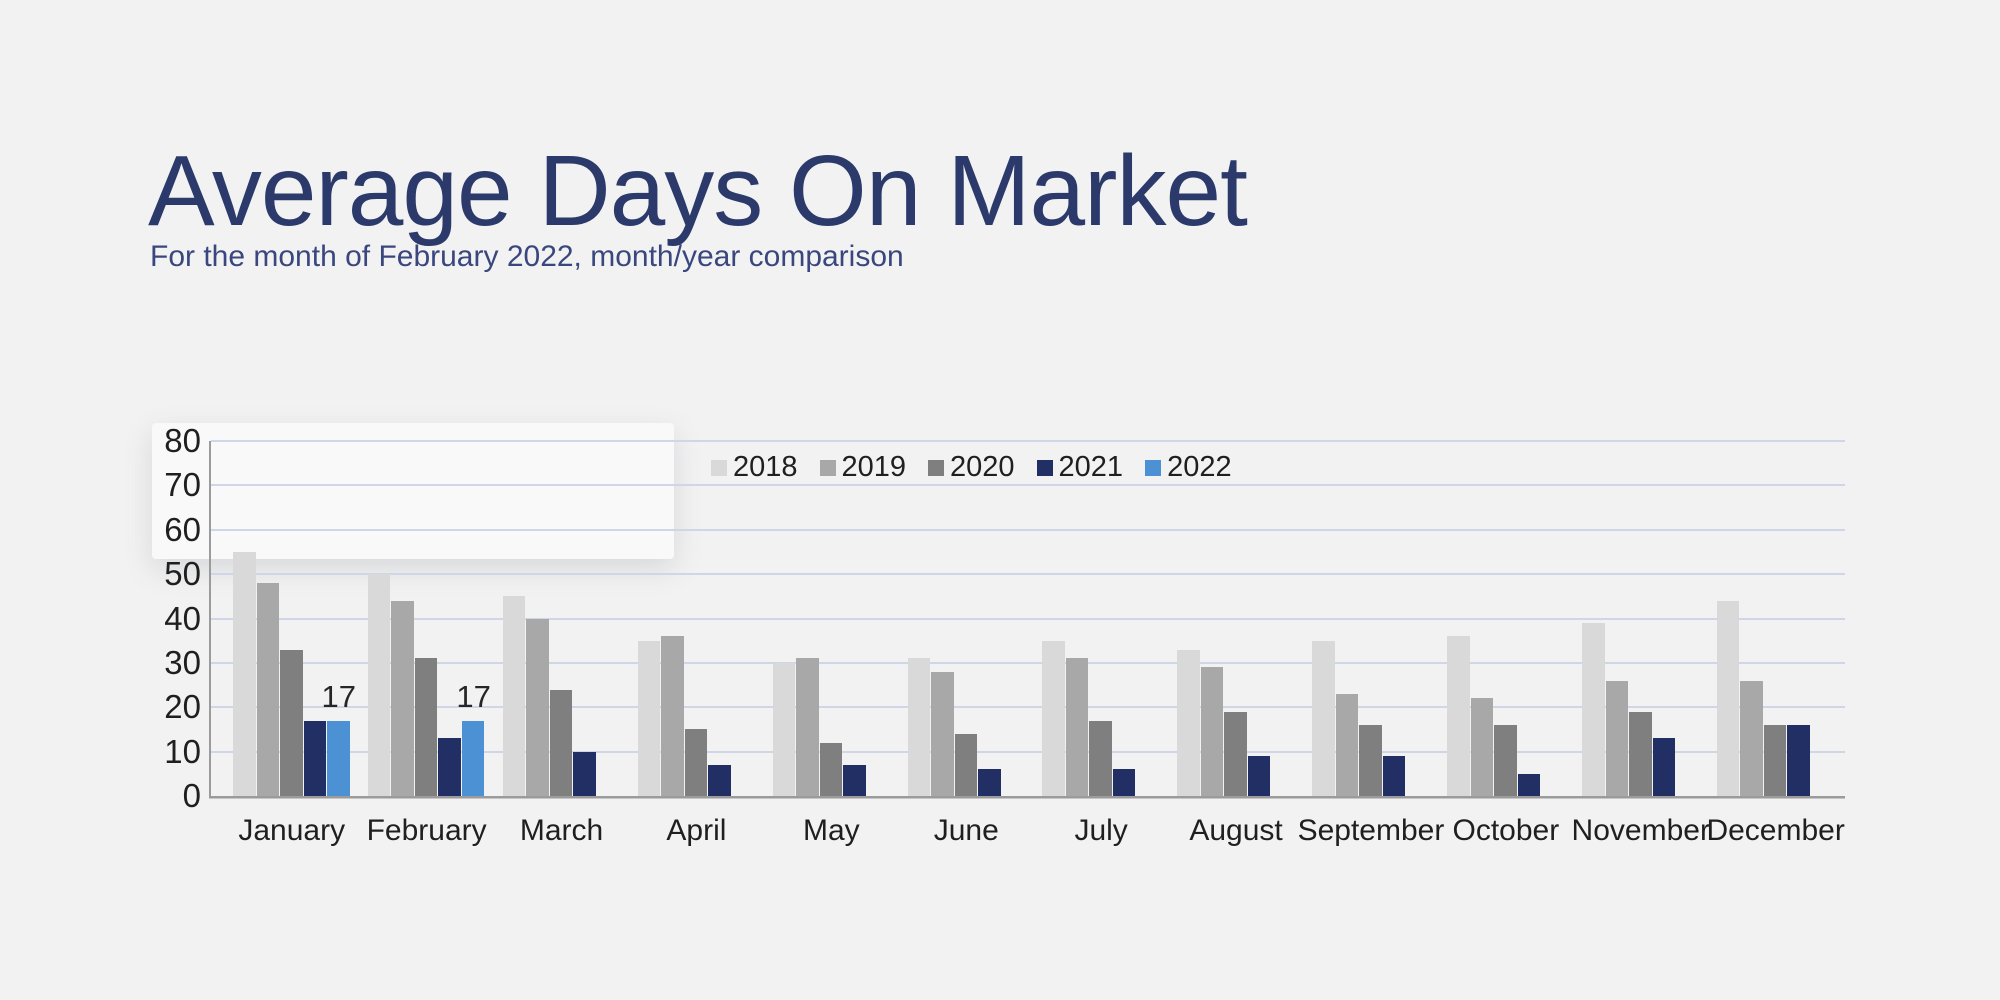 The image size is (2000, 1000). I want to click on bar-2018-september, so click(1323, 718).